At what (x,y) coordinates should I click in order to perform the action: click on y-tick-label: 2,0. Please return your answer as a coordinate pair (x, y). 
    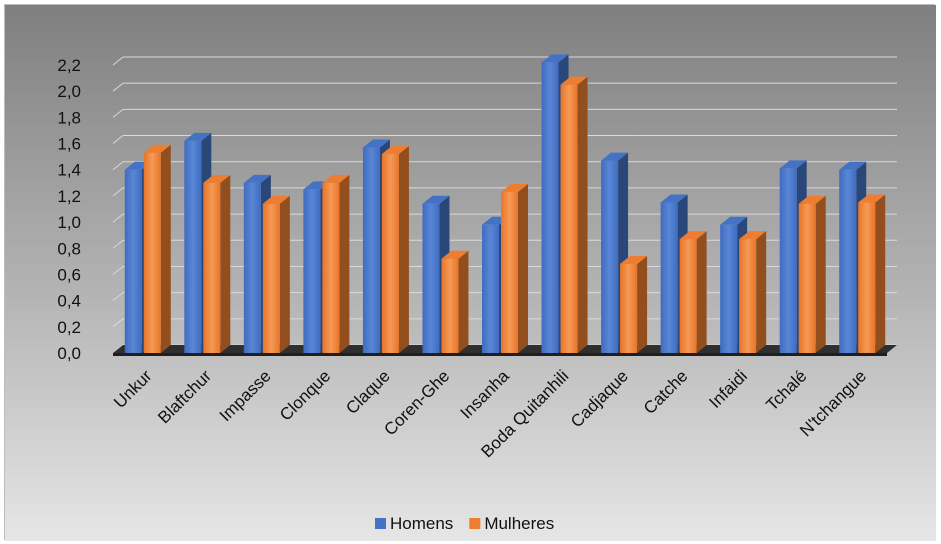
    Looking at the image, I should click on (69, 91).